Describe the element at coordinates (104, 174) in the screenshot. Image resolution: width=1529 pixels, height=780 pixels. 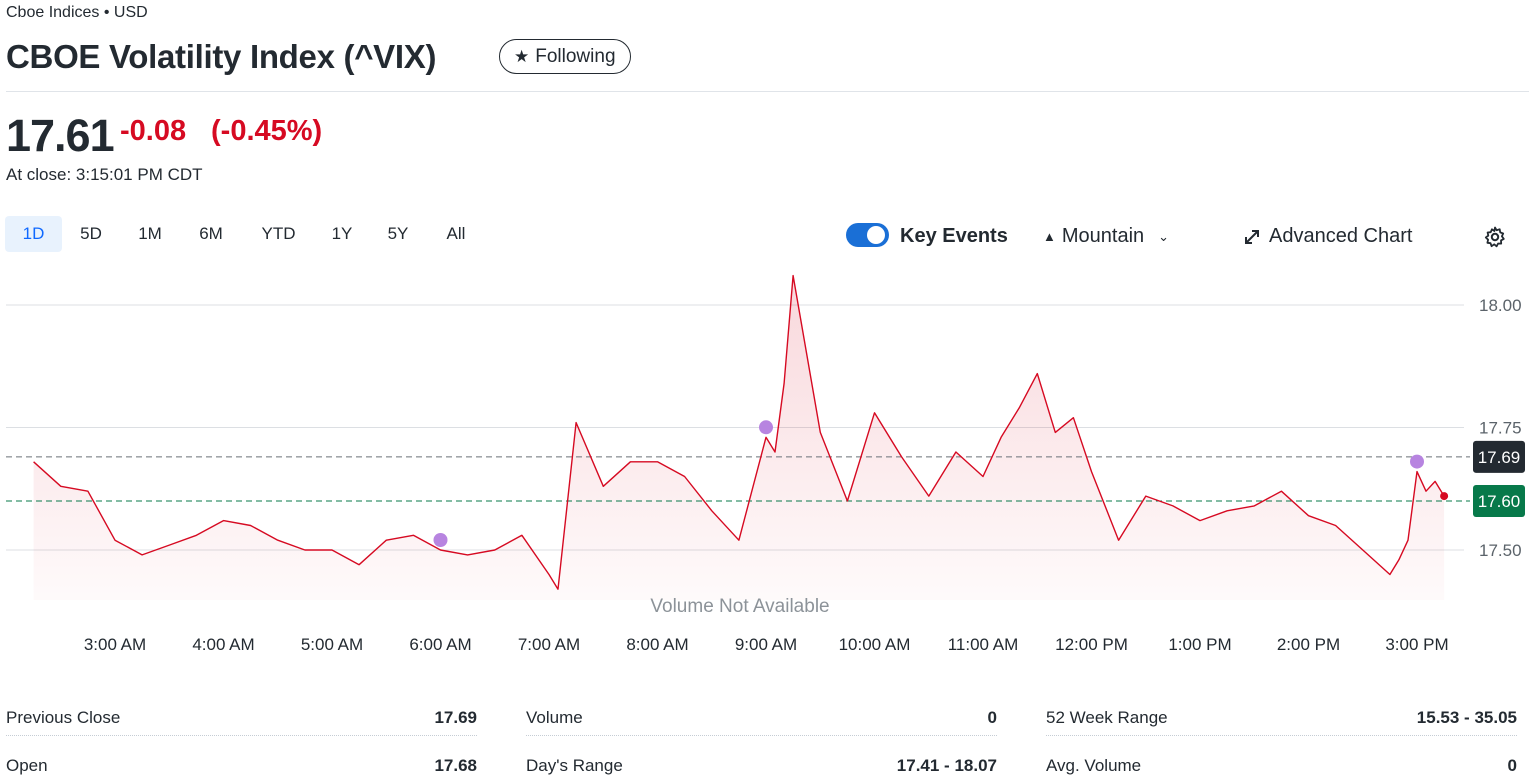
I see `close-time: At close: 3:15:01 PM CDT` at that location.